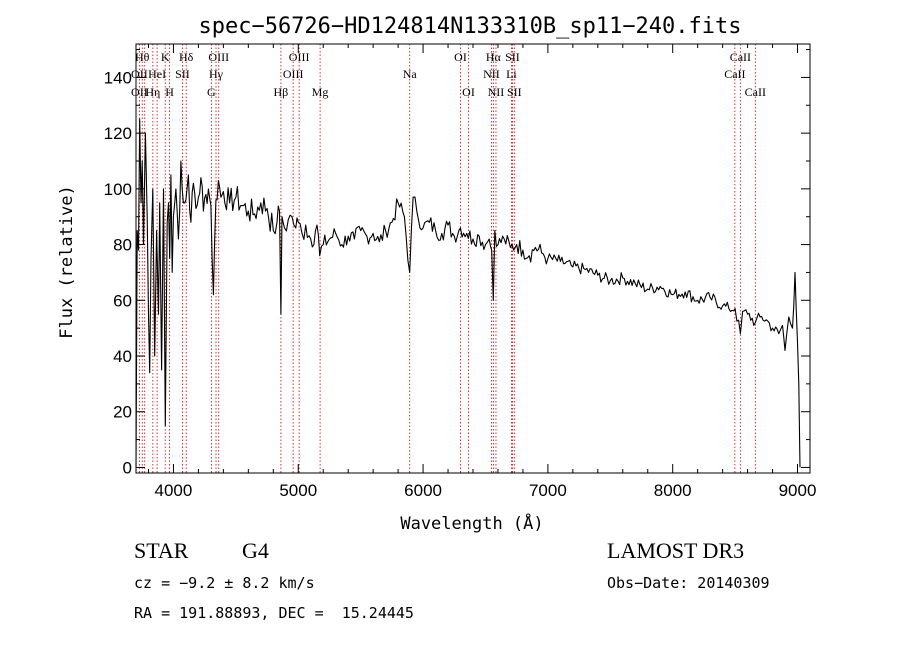 Image resolution: width=900 pixels, height=649 pixels. What do you see at coordinates (211, 92) in the screenshot?
I see `emission-line-label-21: G` at bounding box center [211, 92].